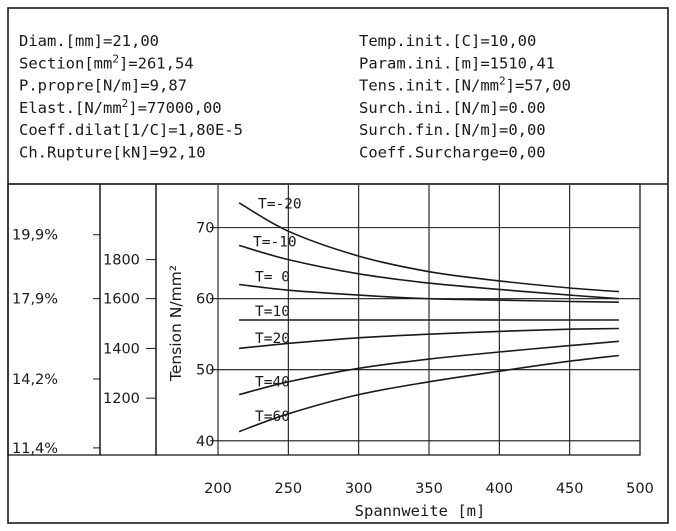 This screenshot has height=531, width=676. What do you see at coordinates (359, 489) in the screenshot?
I see `x-tick-300: 300` at bounding box center [359, 489].